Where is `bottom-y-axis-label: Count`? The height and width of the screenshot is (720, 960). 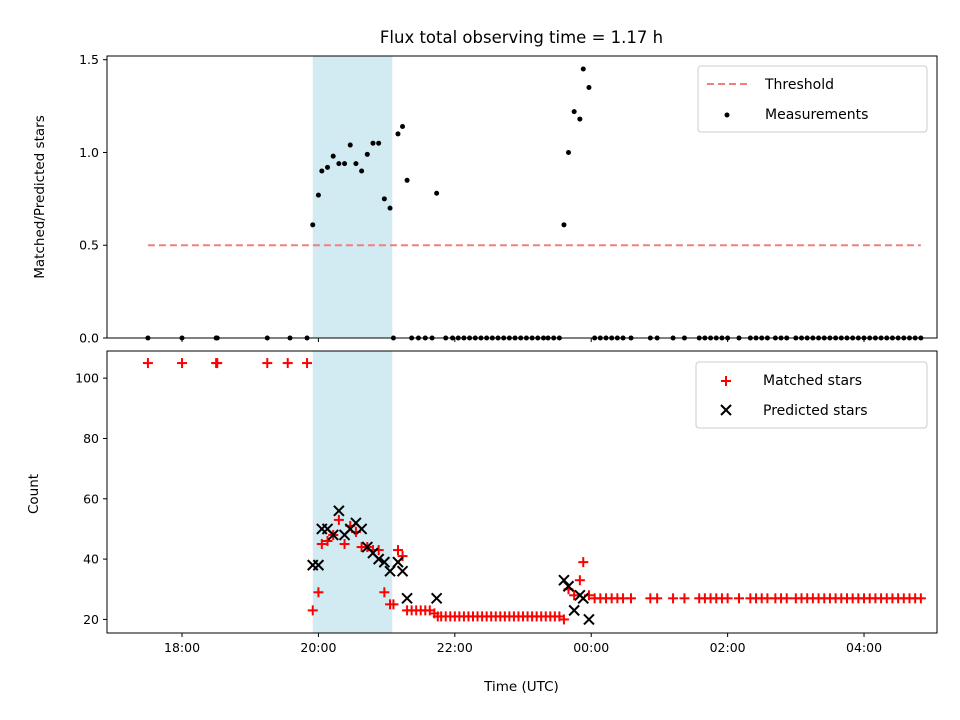 bottom-y-axis-label: Count is located at coordinates (34, 494).